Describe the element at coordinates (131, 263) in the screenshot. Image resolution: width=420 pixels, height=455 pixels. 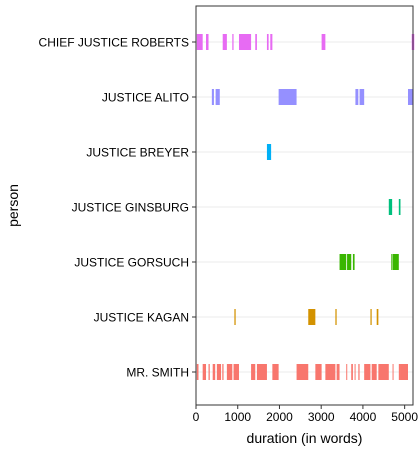
I see `y-tick-label: JUSTICE GORSUCH` at that location.